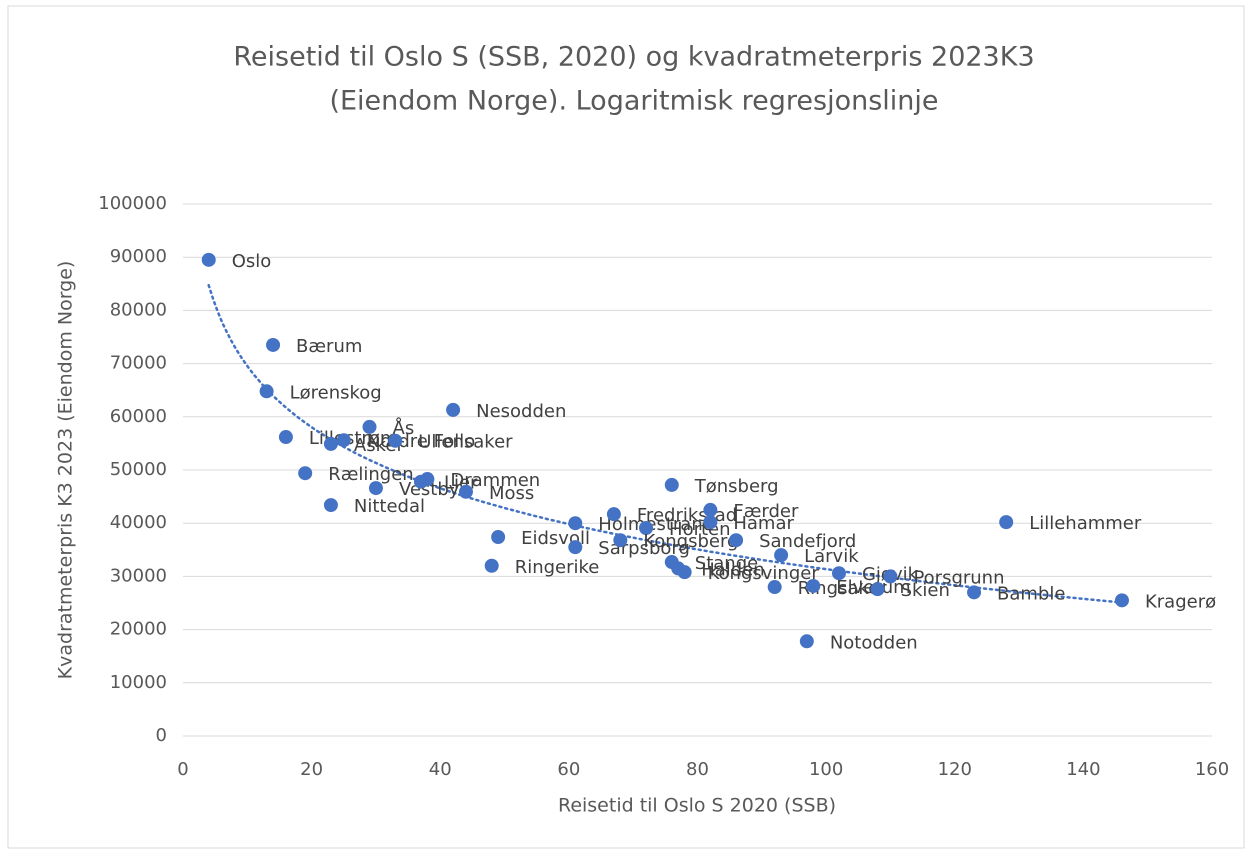 The height and width of the screenshot is (852, 1250). What do you see at coordinates (1180, 601) in the screenshot?
I see `point-label: Kragerø` at bounding box center [1180, 601].